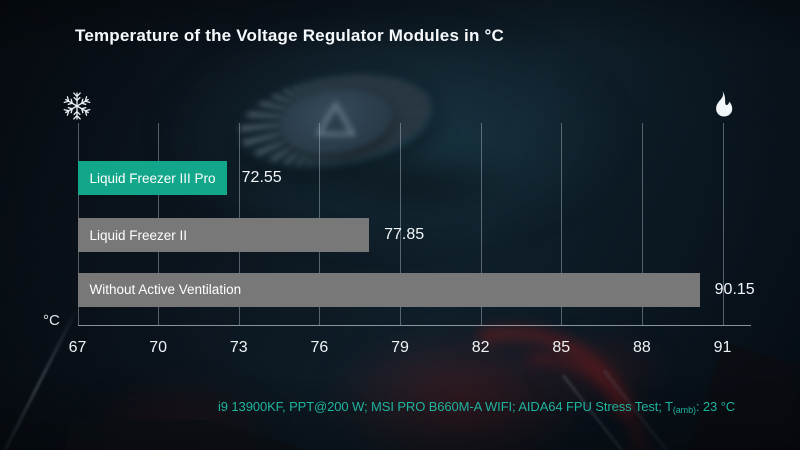 The image size is (800, 450). I want to click on bar-category-label: Liquid Freezer II, so click(138, 235).